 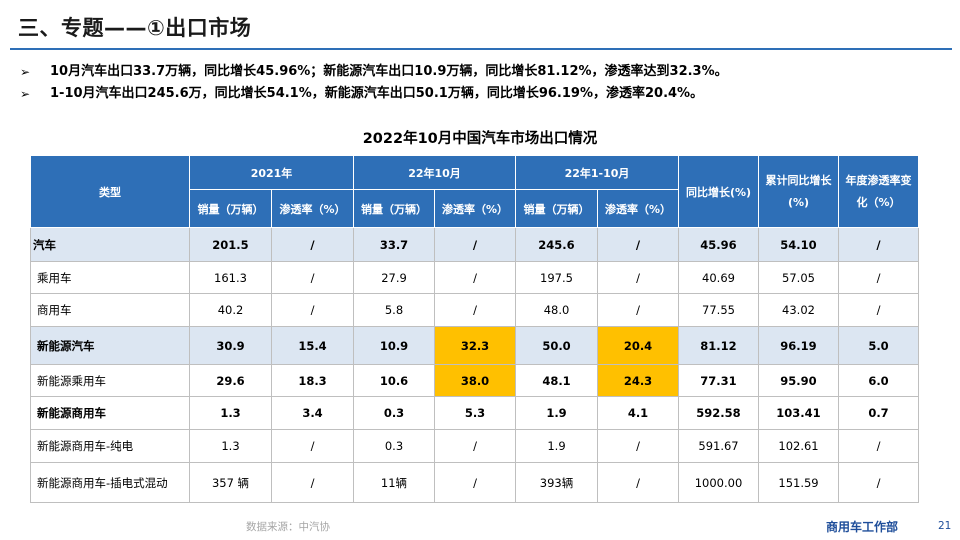 I want to click on table-row: 新能源商用车-纯电 1.3/0.3/1.9/591.67 102.61/, so click(x=474, y=446).